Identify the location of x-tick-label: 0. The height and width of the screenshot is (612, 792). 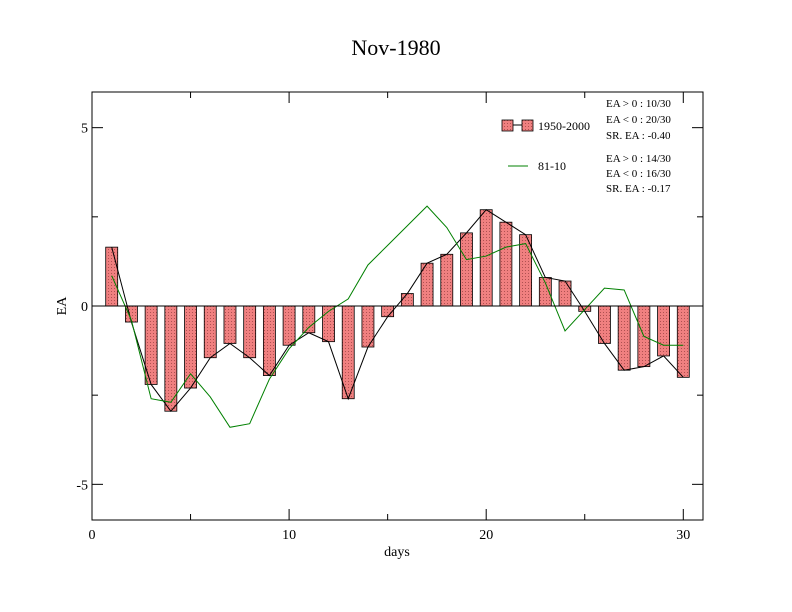
(92, 535).